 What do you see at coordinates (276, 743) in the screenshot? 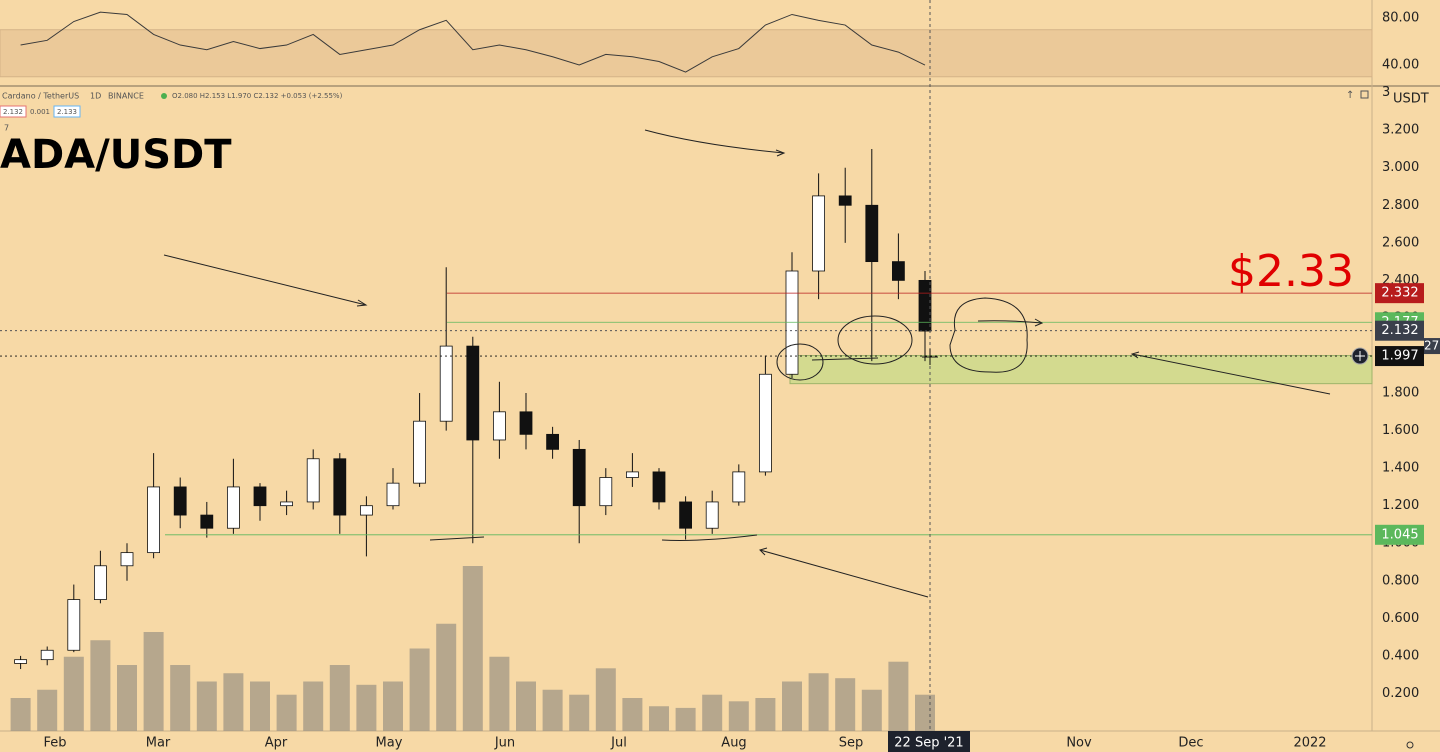
I see `x-tick-label: Apr` at bounding box center [276, 743].